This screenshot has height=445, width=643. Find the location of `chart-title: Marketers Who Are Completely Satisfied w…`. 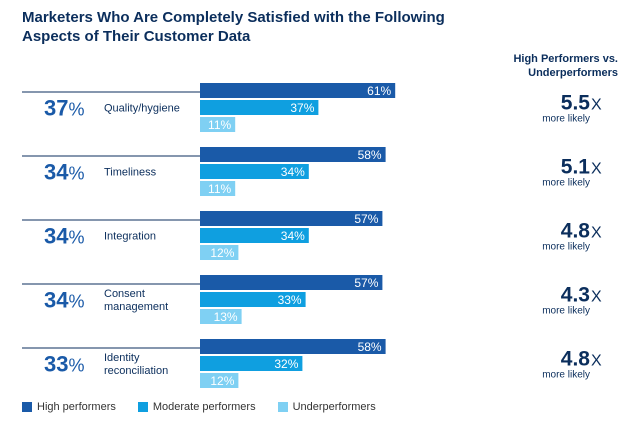

chart-title: Marketers Who Are Completely Satisfied w… is located at coordinates (233, 27).